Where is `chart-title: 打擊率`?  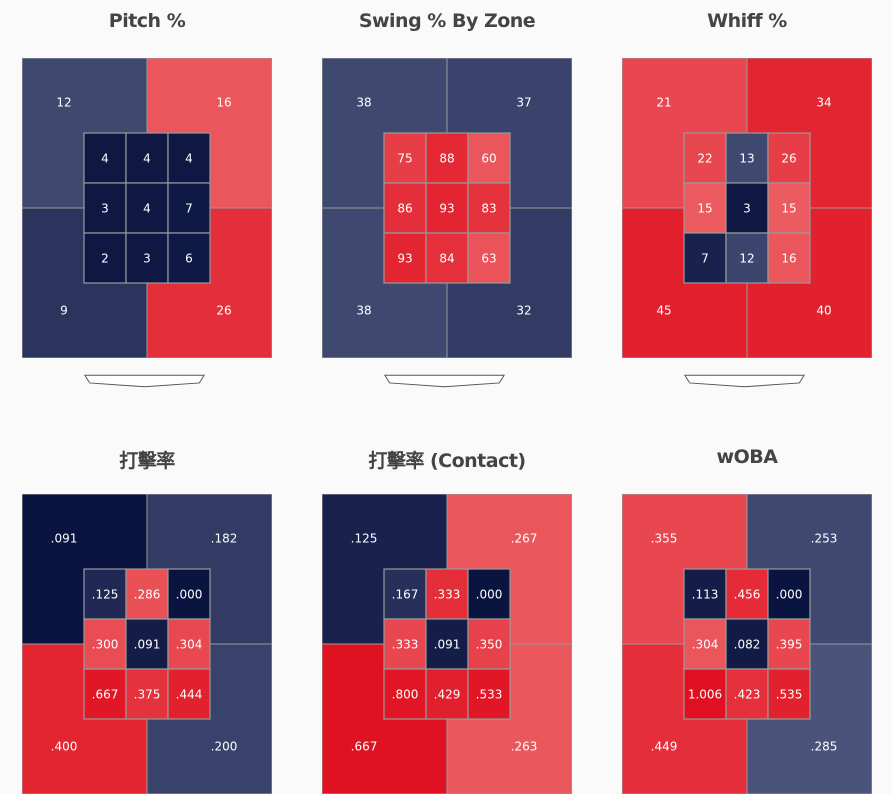
chart-title: 打擊率 is located at coordinates (147, 461).